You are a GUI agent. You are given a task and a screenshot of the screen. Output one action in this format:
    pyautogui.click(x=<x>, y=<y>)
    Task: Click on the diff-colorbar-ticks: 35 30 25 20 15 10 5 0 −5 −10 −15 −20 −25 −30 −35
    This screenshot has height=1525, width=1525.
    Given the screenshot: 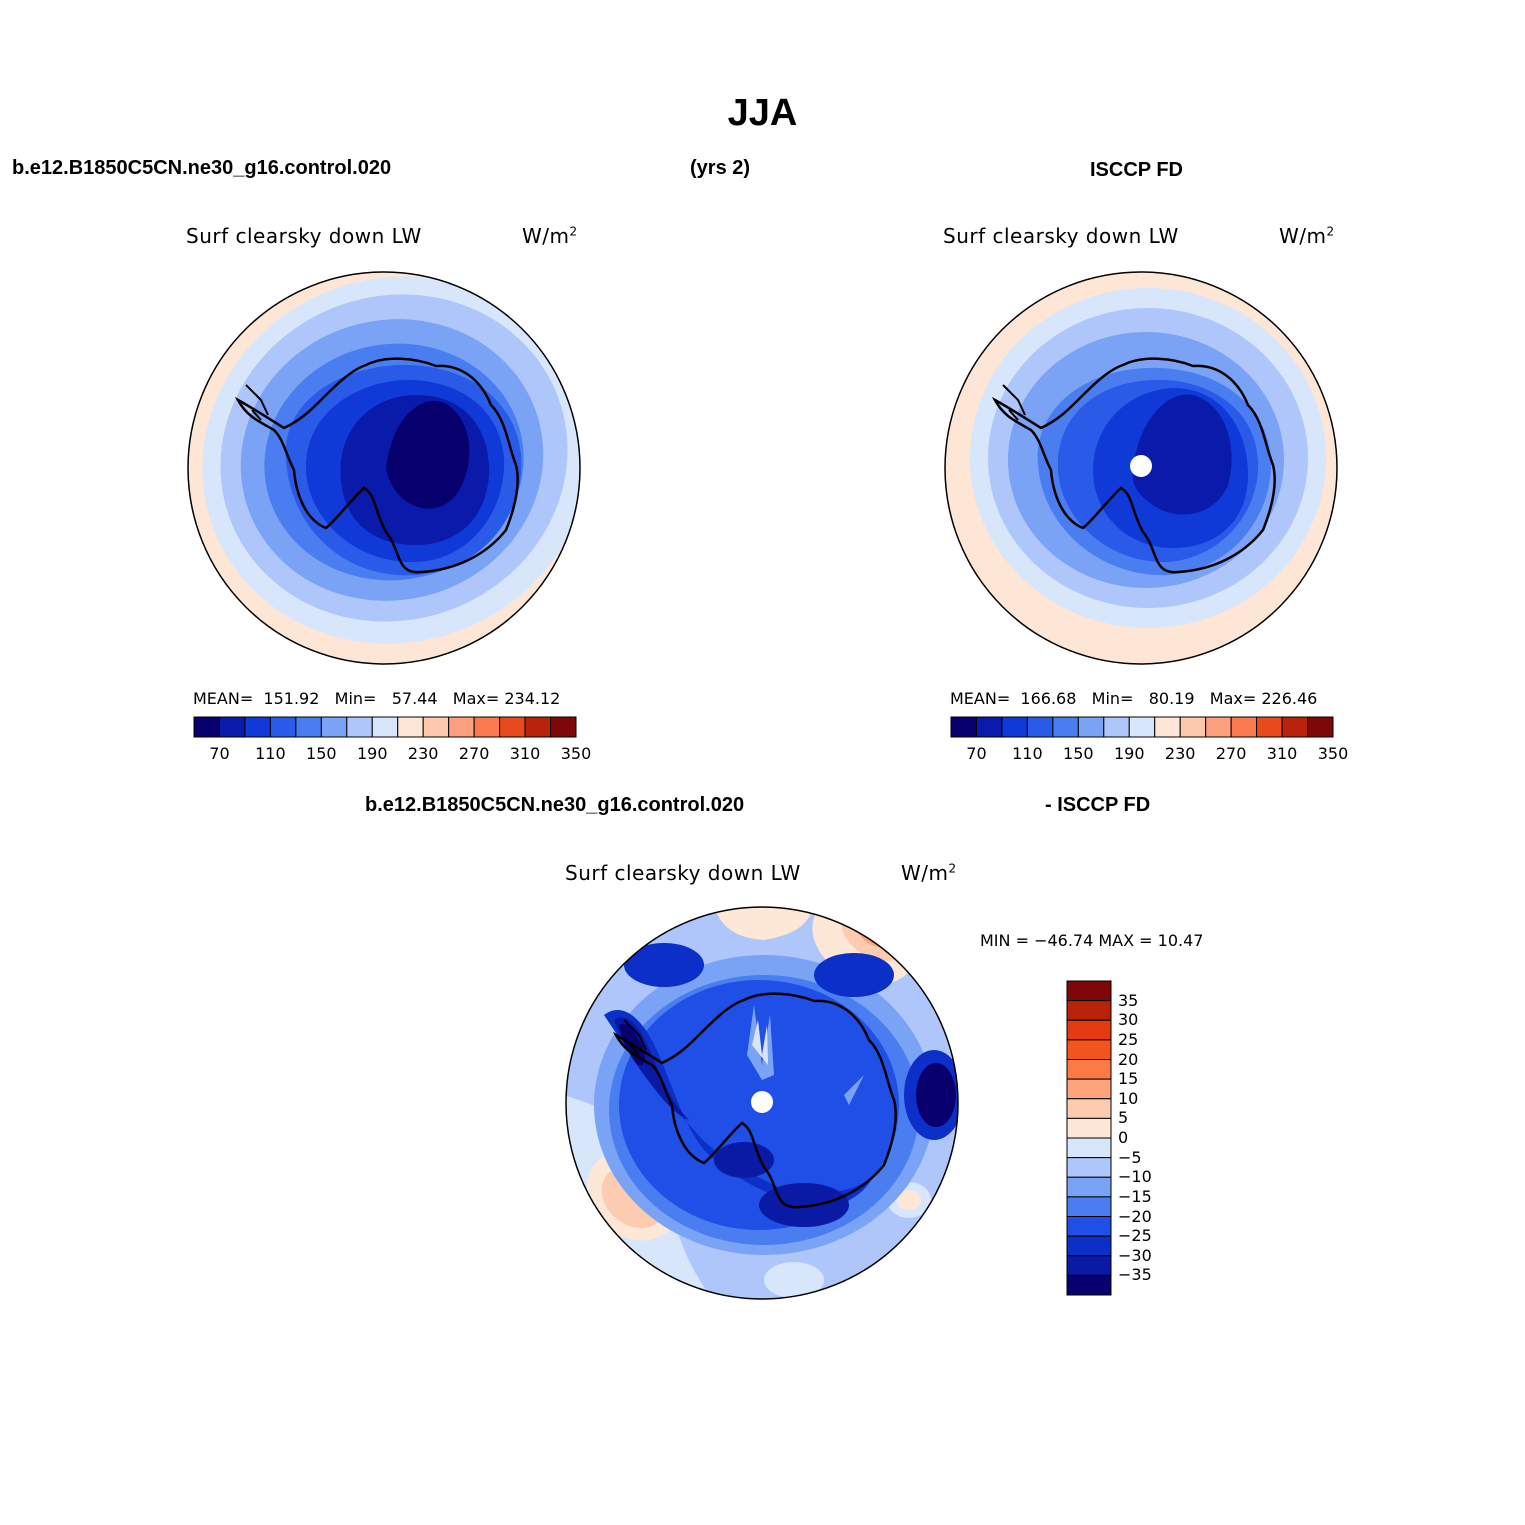 What is the action you would take?
    pyautogui.click(x=1148, y=1138)
    